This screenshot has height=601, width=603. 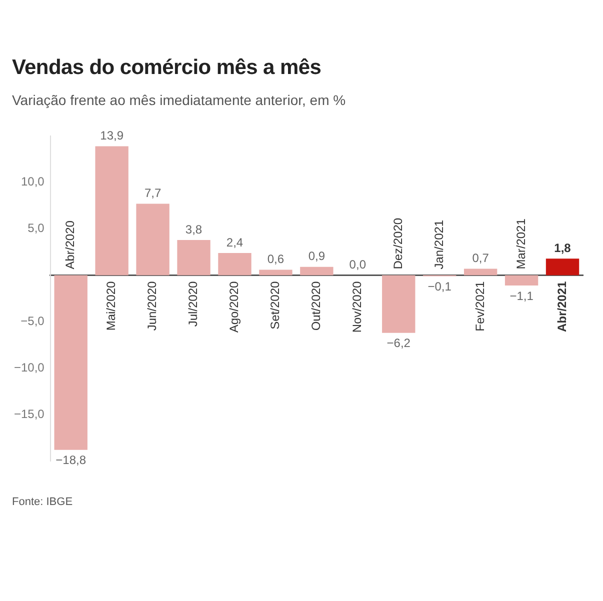 What do you see at coordinates (152, 305) in the screenshot?
I see `x-tick-label: Jun/2020` at bounding box center [152, 305].